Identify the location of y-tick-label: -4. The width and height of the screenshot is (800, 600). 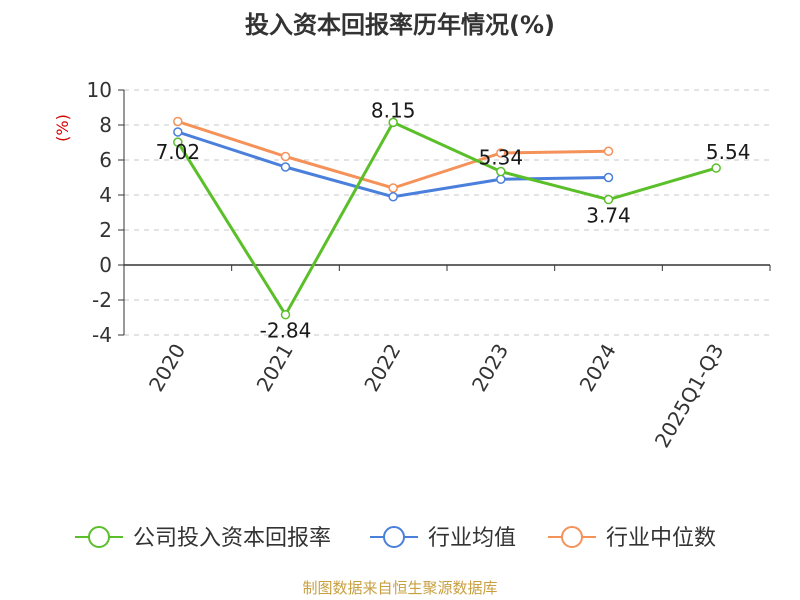
(102, 335).